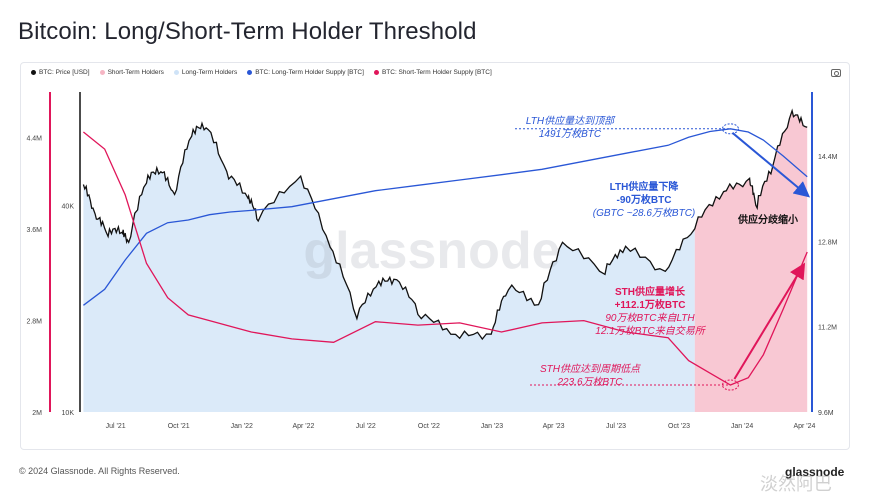  I want to click on sth-rise-label: STH供应量增长, so click(650, 291).